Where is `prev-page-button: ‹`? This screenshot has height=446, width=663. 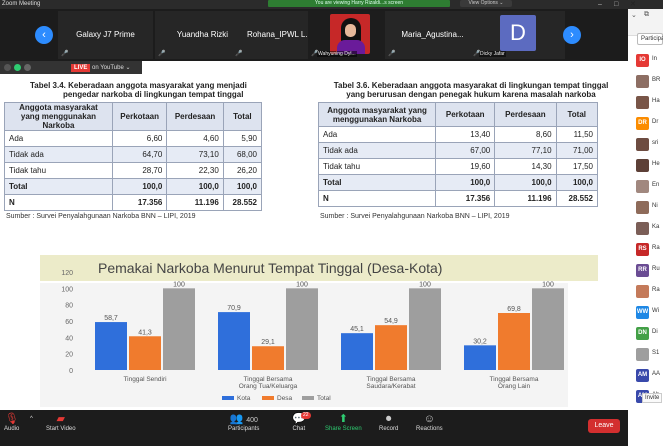
prev-page-button: ‹ is located at coordinates (44, 35).